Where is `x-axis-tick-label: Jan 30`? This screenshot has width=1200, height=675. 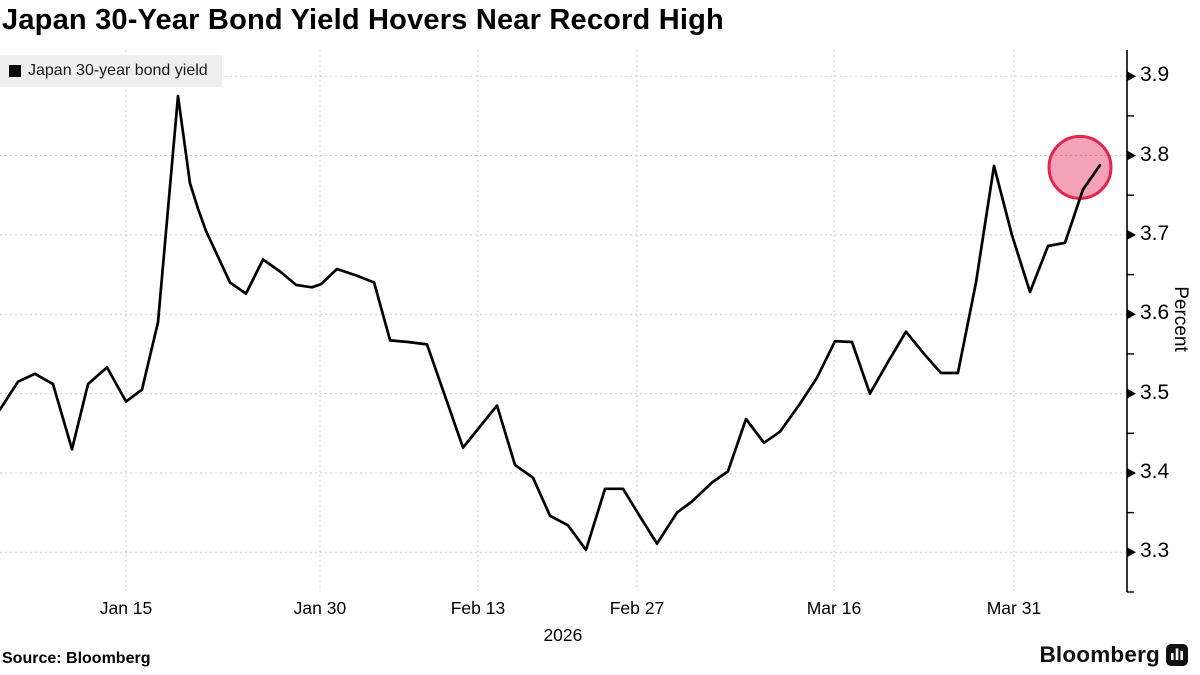
x-axis-tick-label: Jan 30 is located at coordinates (320, 608).